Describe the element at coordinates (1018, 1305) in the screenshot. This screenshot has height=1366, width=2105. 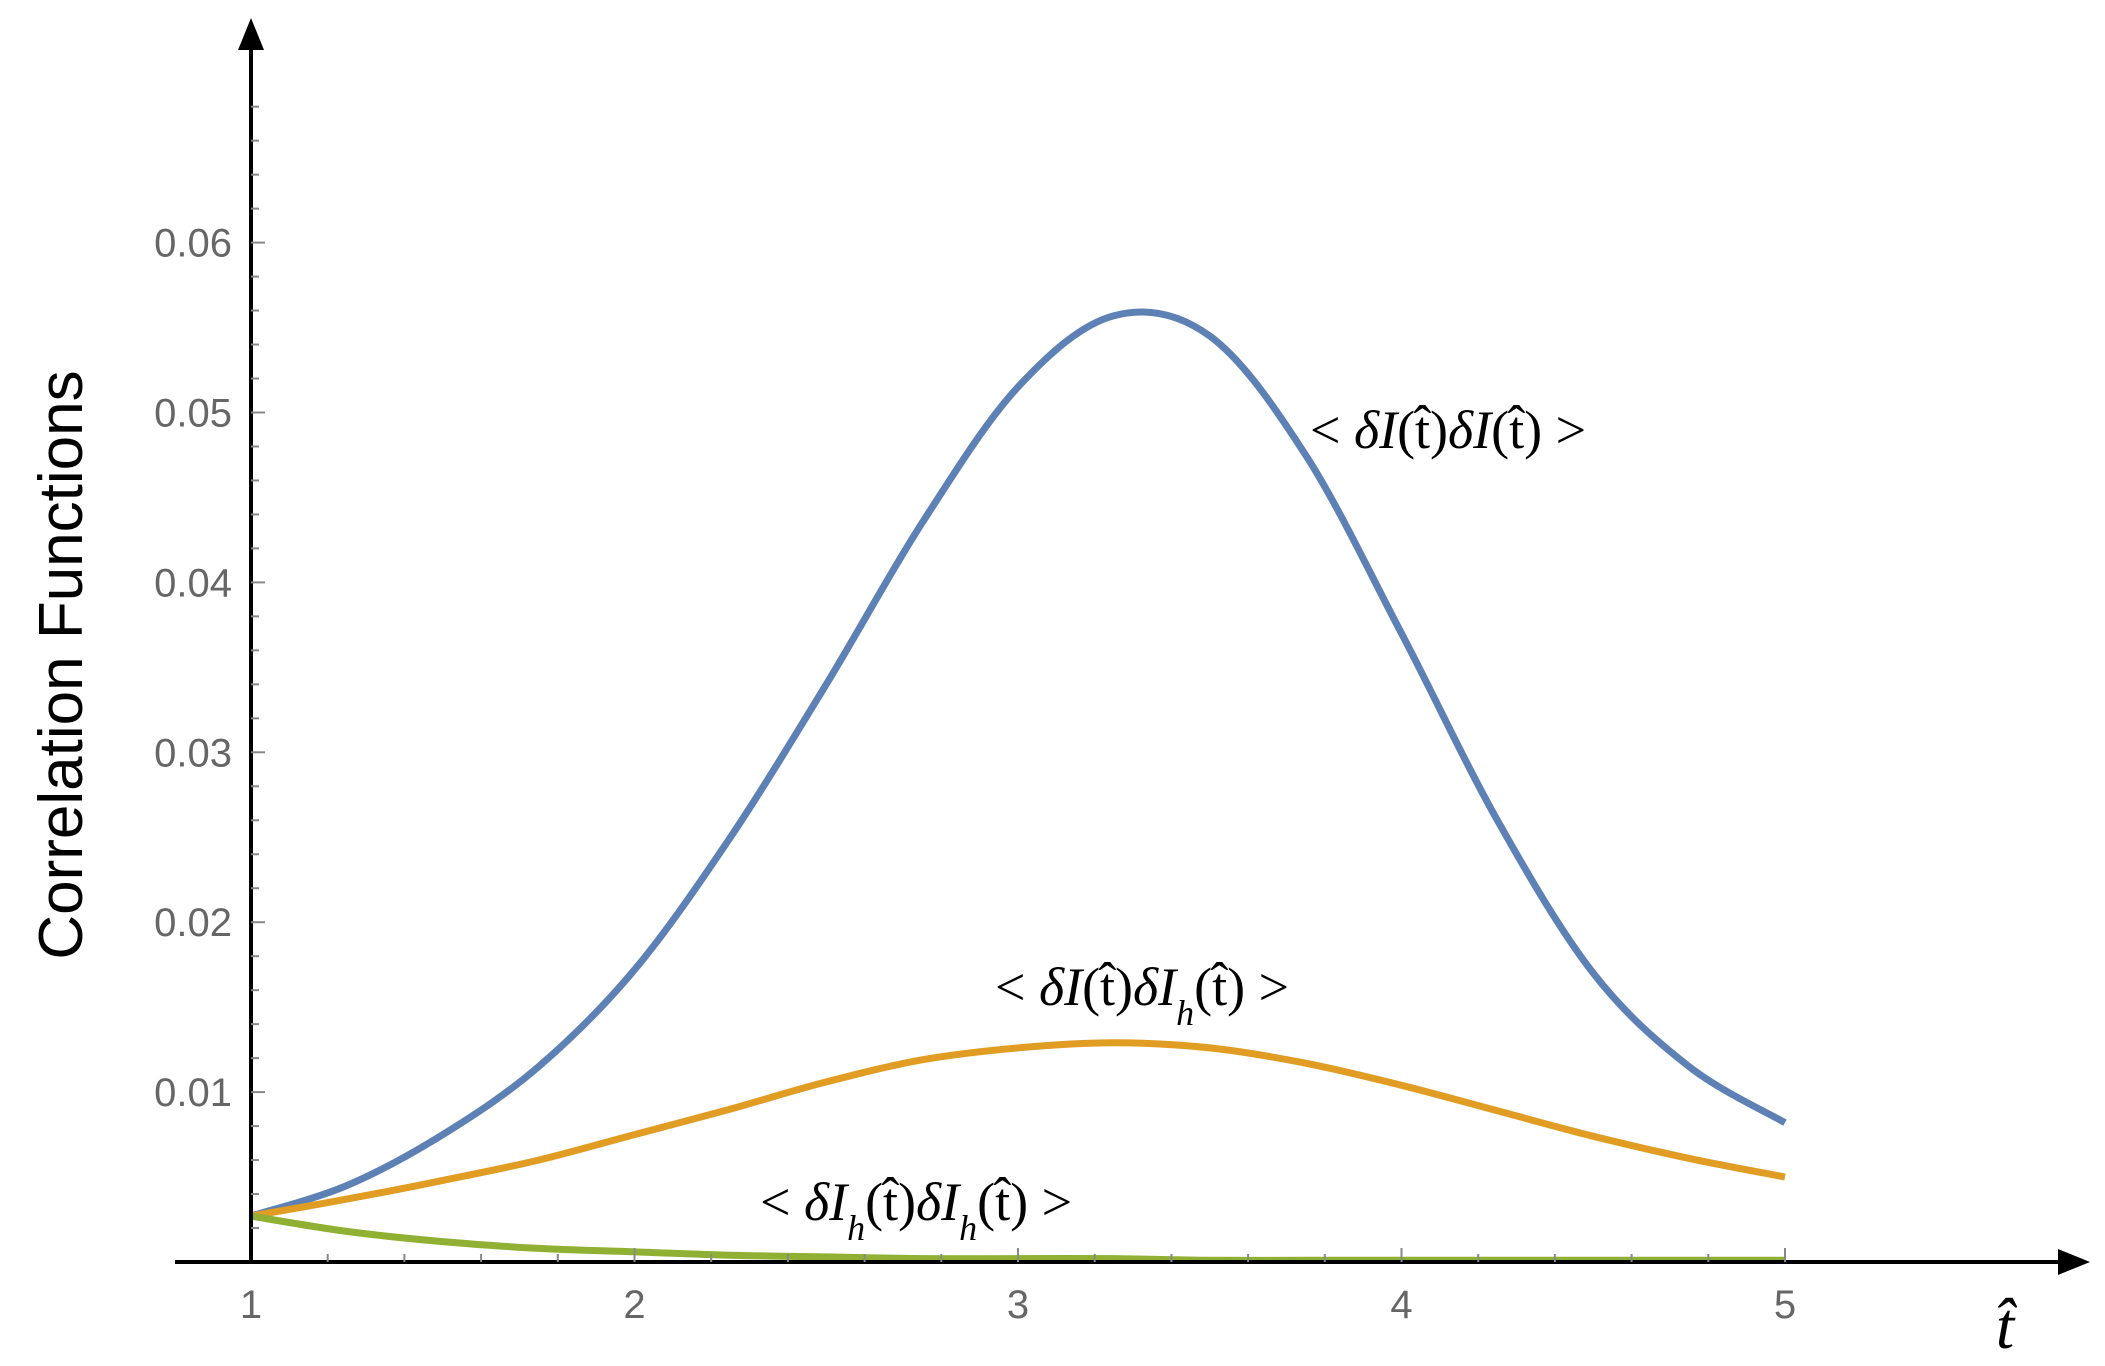
I see `x-tick-label: 3` at that location.